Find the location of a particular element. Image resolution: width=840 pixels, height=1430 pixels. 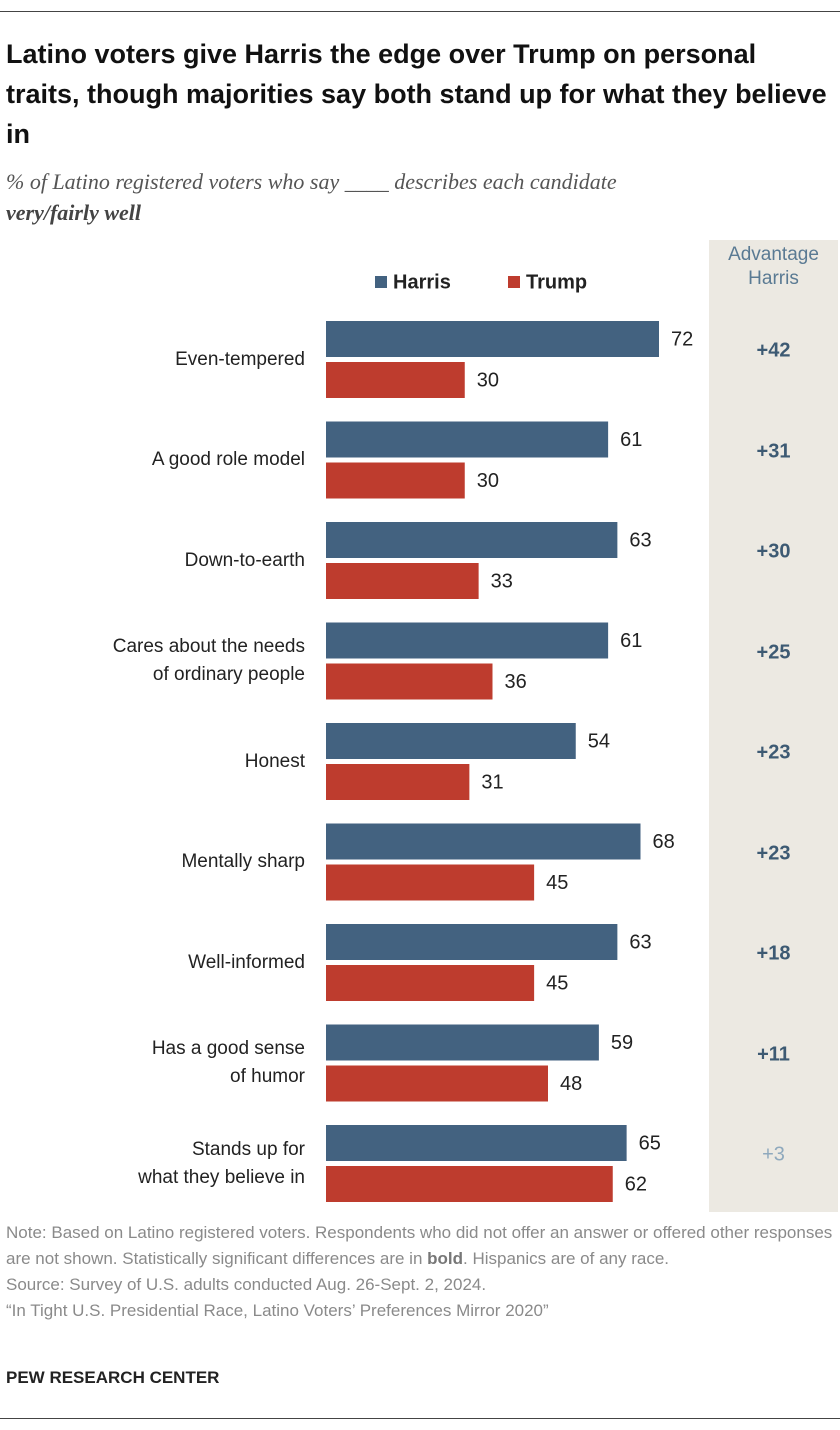

value-label: 68 is located at coordinates (664, 842).